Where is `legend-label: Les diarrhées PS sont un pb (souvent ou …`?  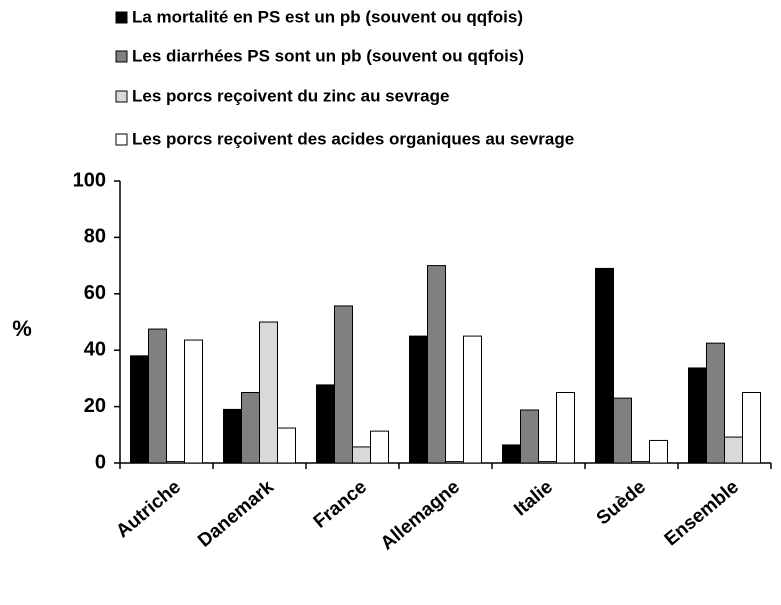 legend-label: Les diarrhées PS sont un pb (souvent ou … is located at coordinates (328, 55).